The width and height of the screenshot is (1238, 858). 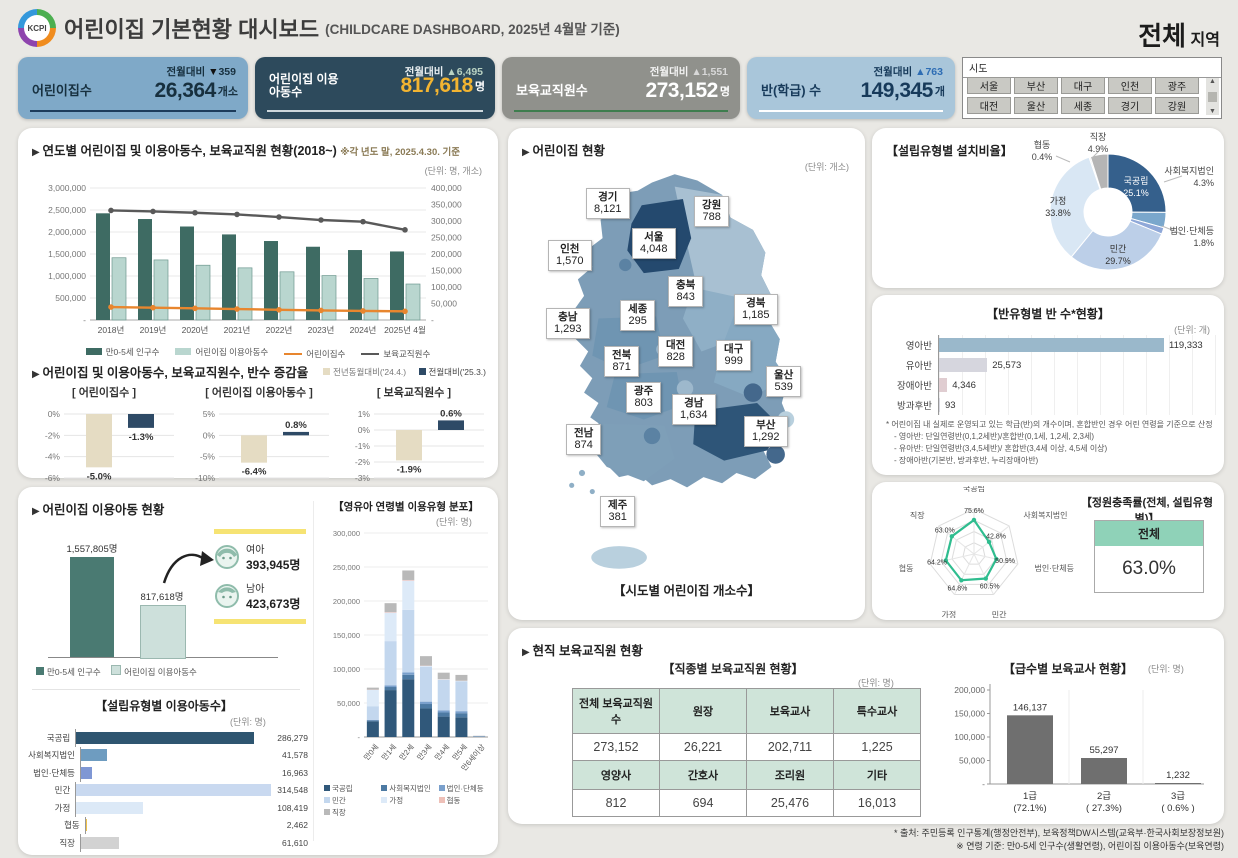 I want to click on kpi-card-staff: 전월대비 ▲1,551 보육교직원수 273,152 명, so click(x=621, y=88).